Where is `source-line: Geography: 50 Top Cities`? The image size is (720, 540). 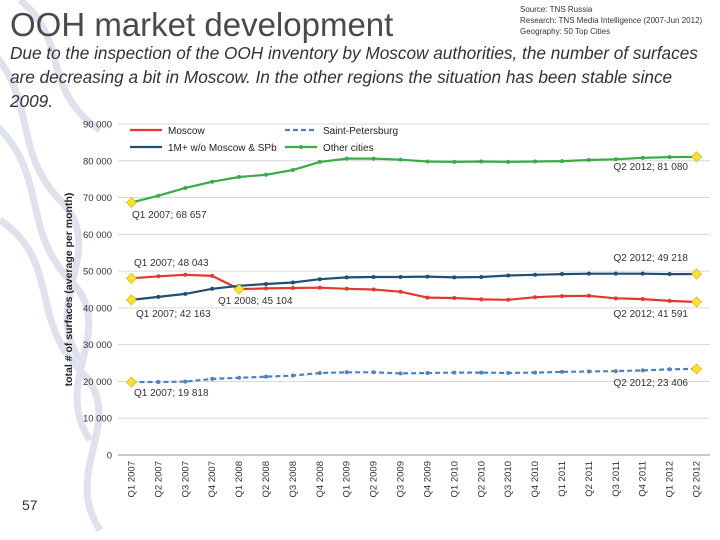 source-line: Geography: 50 Top Cities is located at coordinates (565, 31).